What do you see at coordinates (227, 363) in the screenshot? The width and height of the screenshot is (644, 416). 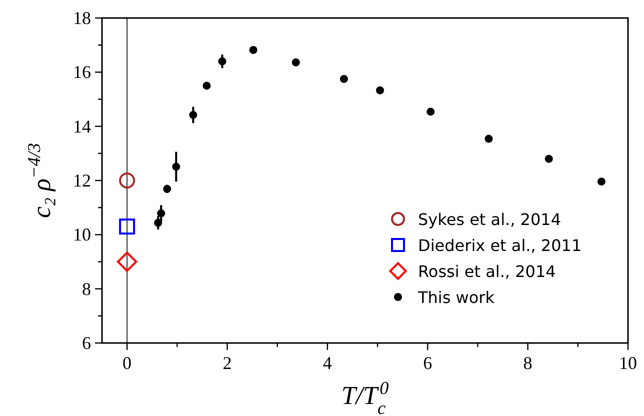 I see `x-tick-label: 2` at bounding box center [227, 363].